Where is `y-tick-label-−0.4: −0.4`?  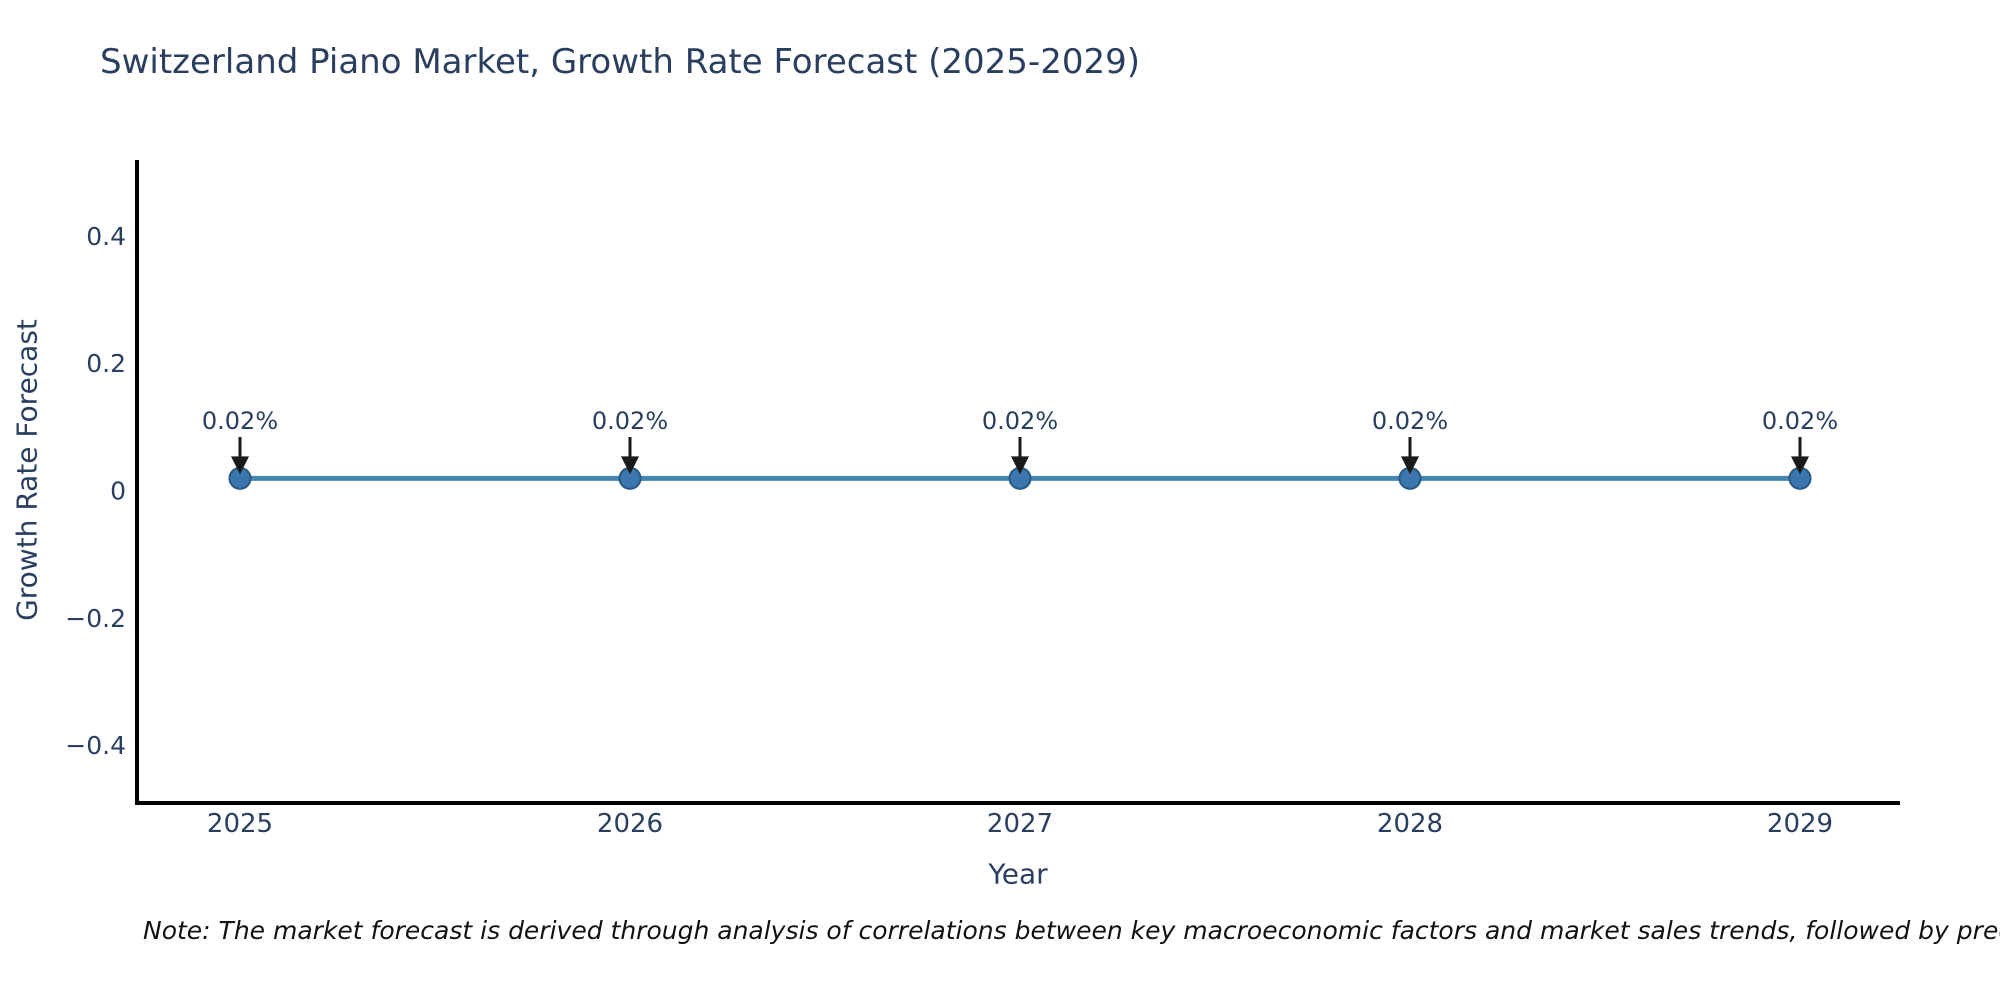 y-tick-label-−0.4: −0.4 is located at coordinates (95, 745).